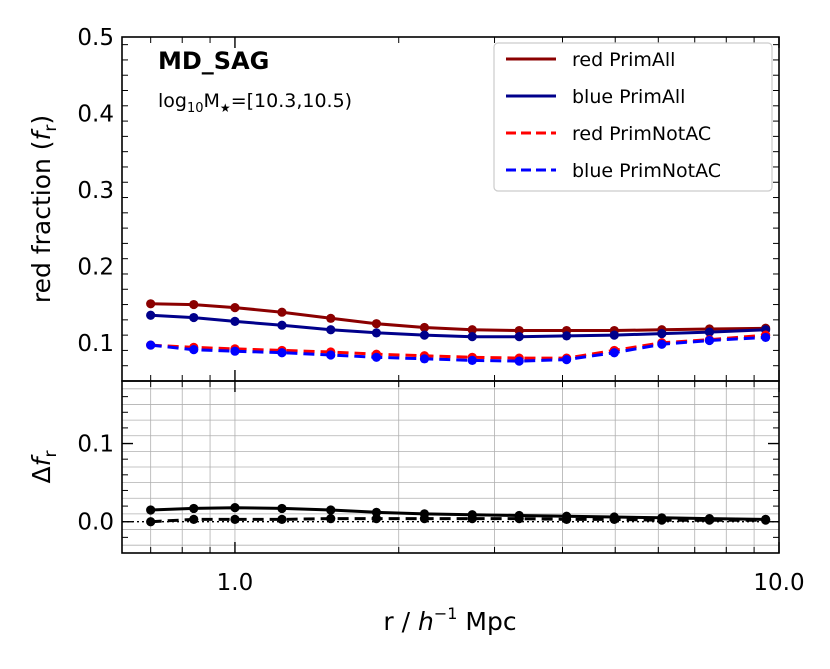 Image resolution: width=830 pixels, height=669 pixels. Describe the element at coordinates (400, 621) in the screenshot. I see `xlabel-pre: r /` at that location.